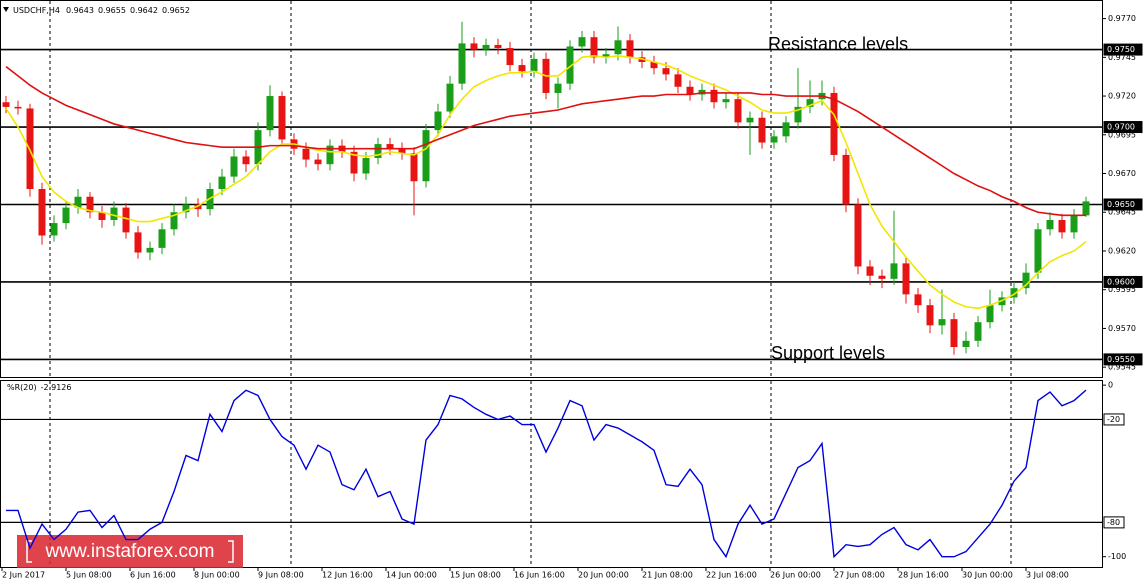 Image resolution: width=1143 pixels, height=585 pixels. I want to click on x-tick-label: 3 Jul 08:00, so click(1047, 575).